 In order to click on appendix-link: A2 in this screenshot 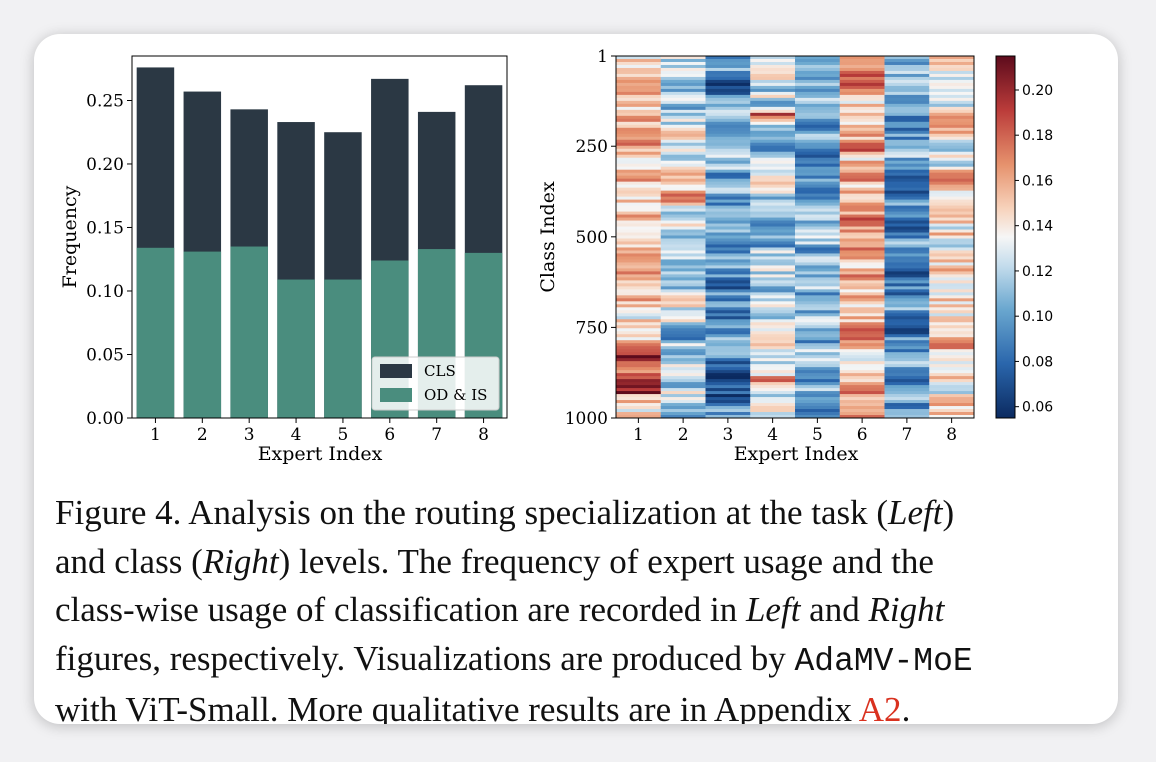, I will do `click(880, 707)`.